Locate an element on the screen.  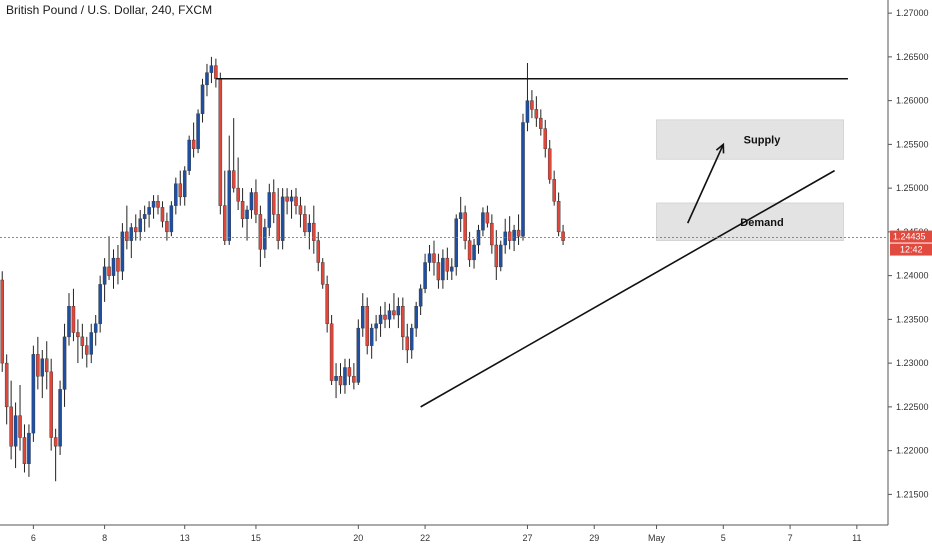
price-tick-label: 1.24000 is located at coordinates (912, 276).